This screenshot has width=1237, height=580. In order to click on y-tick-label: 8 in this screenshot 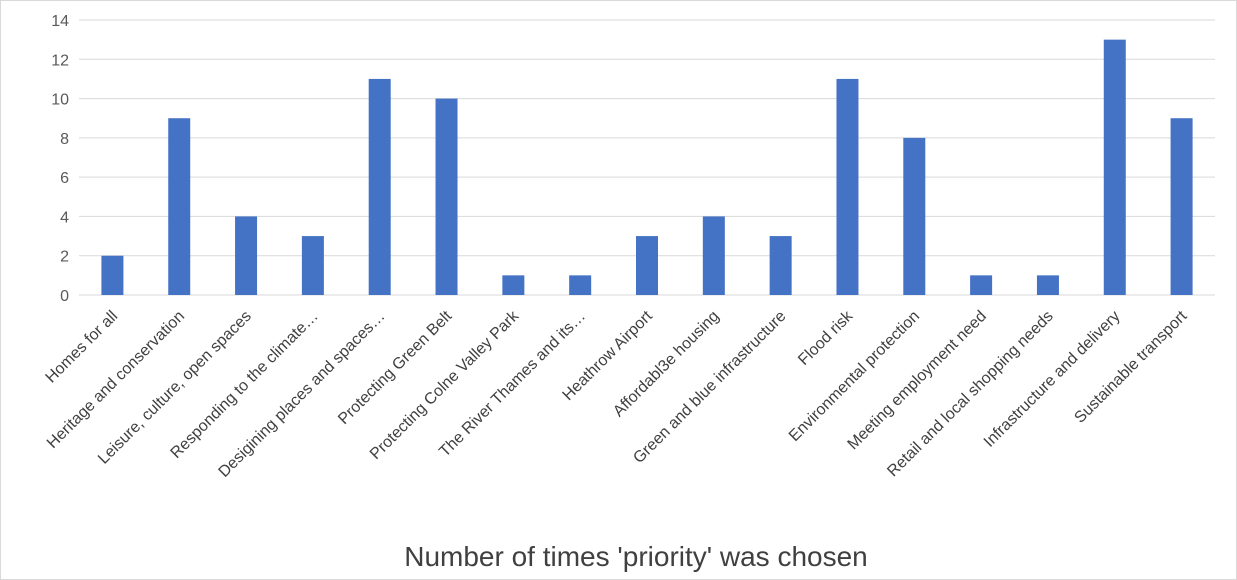, I will do `click(64, 139)`.